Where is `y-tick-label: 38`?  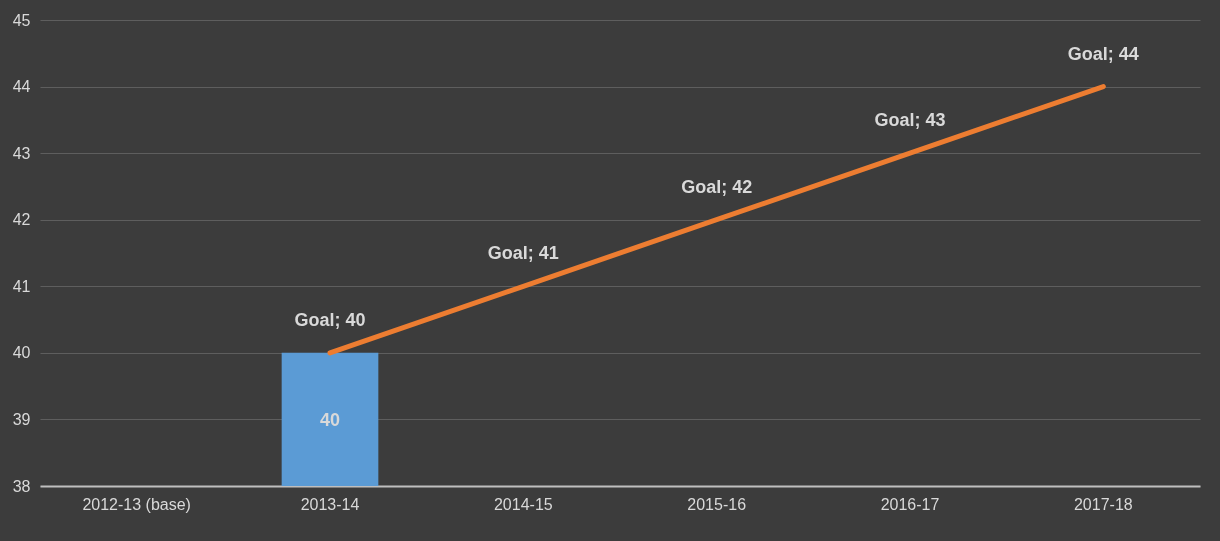
y-tick-label: 38 is located at coordinates (21, 486).